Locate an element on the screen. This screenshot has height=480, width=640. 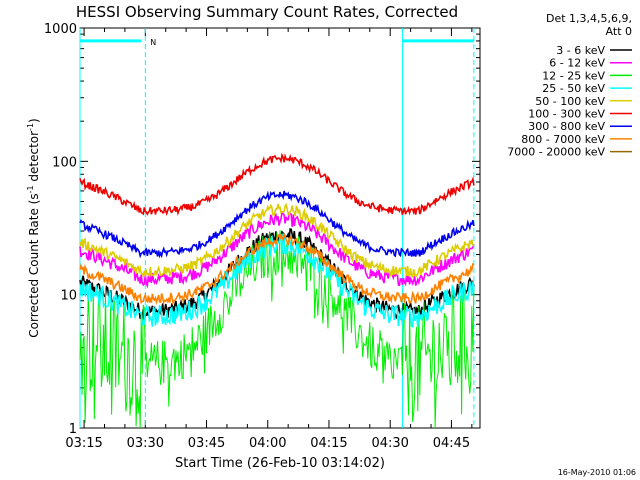
x-axis-label: Start Time (26-Feb-10 03:14:02) is located at coordinates (280, 463).